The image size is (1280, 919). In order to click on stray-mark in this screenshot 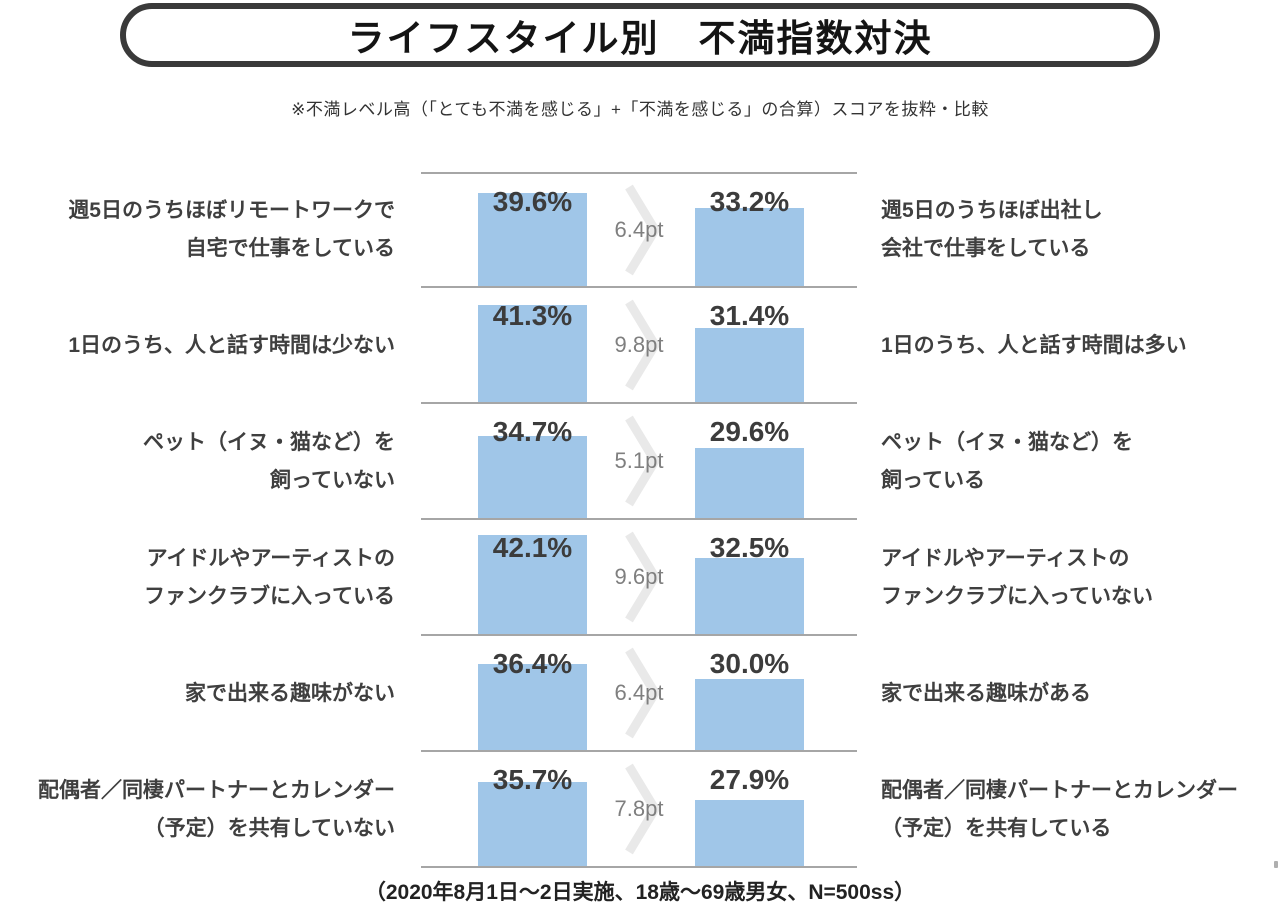, I will do `click(1276, 864)`.